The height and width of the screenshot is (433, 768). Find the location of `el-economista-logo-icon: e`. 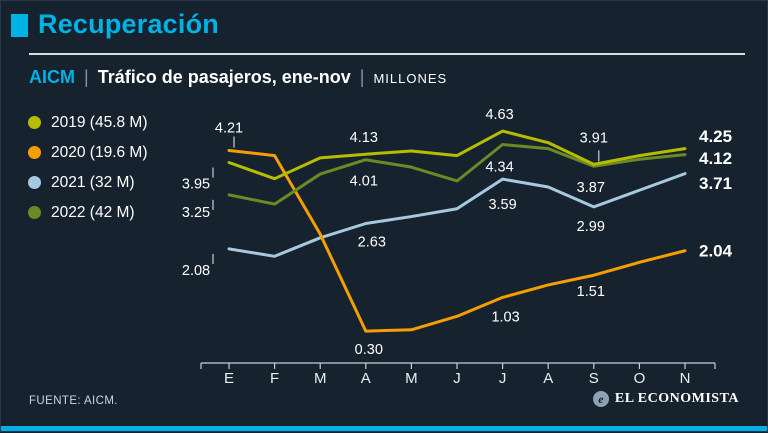

el-economista-logo-icon: e is located at coordinates (600, 399).